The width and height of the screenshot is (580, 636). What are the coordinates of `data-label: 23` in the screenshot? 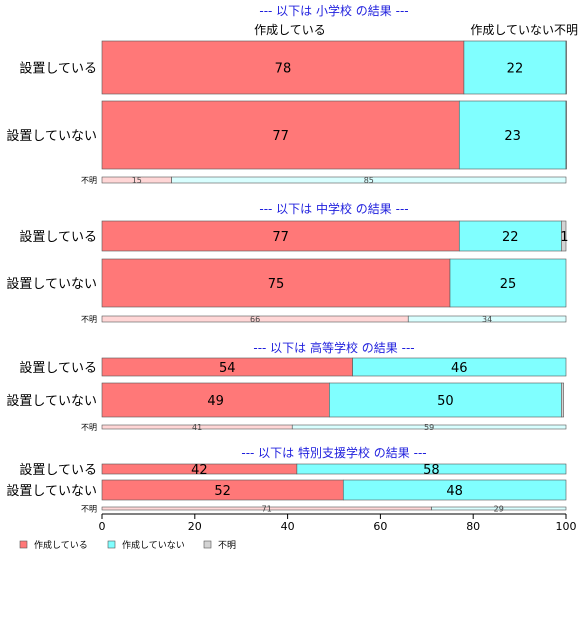 It's located at (512, 136).